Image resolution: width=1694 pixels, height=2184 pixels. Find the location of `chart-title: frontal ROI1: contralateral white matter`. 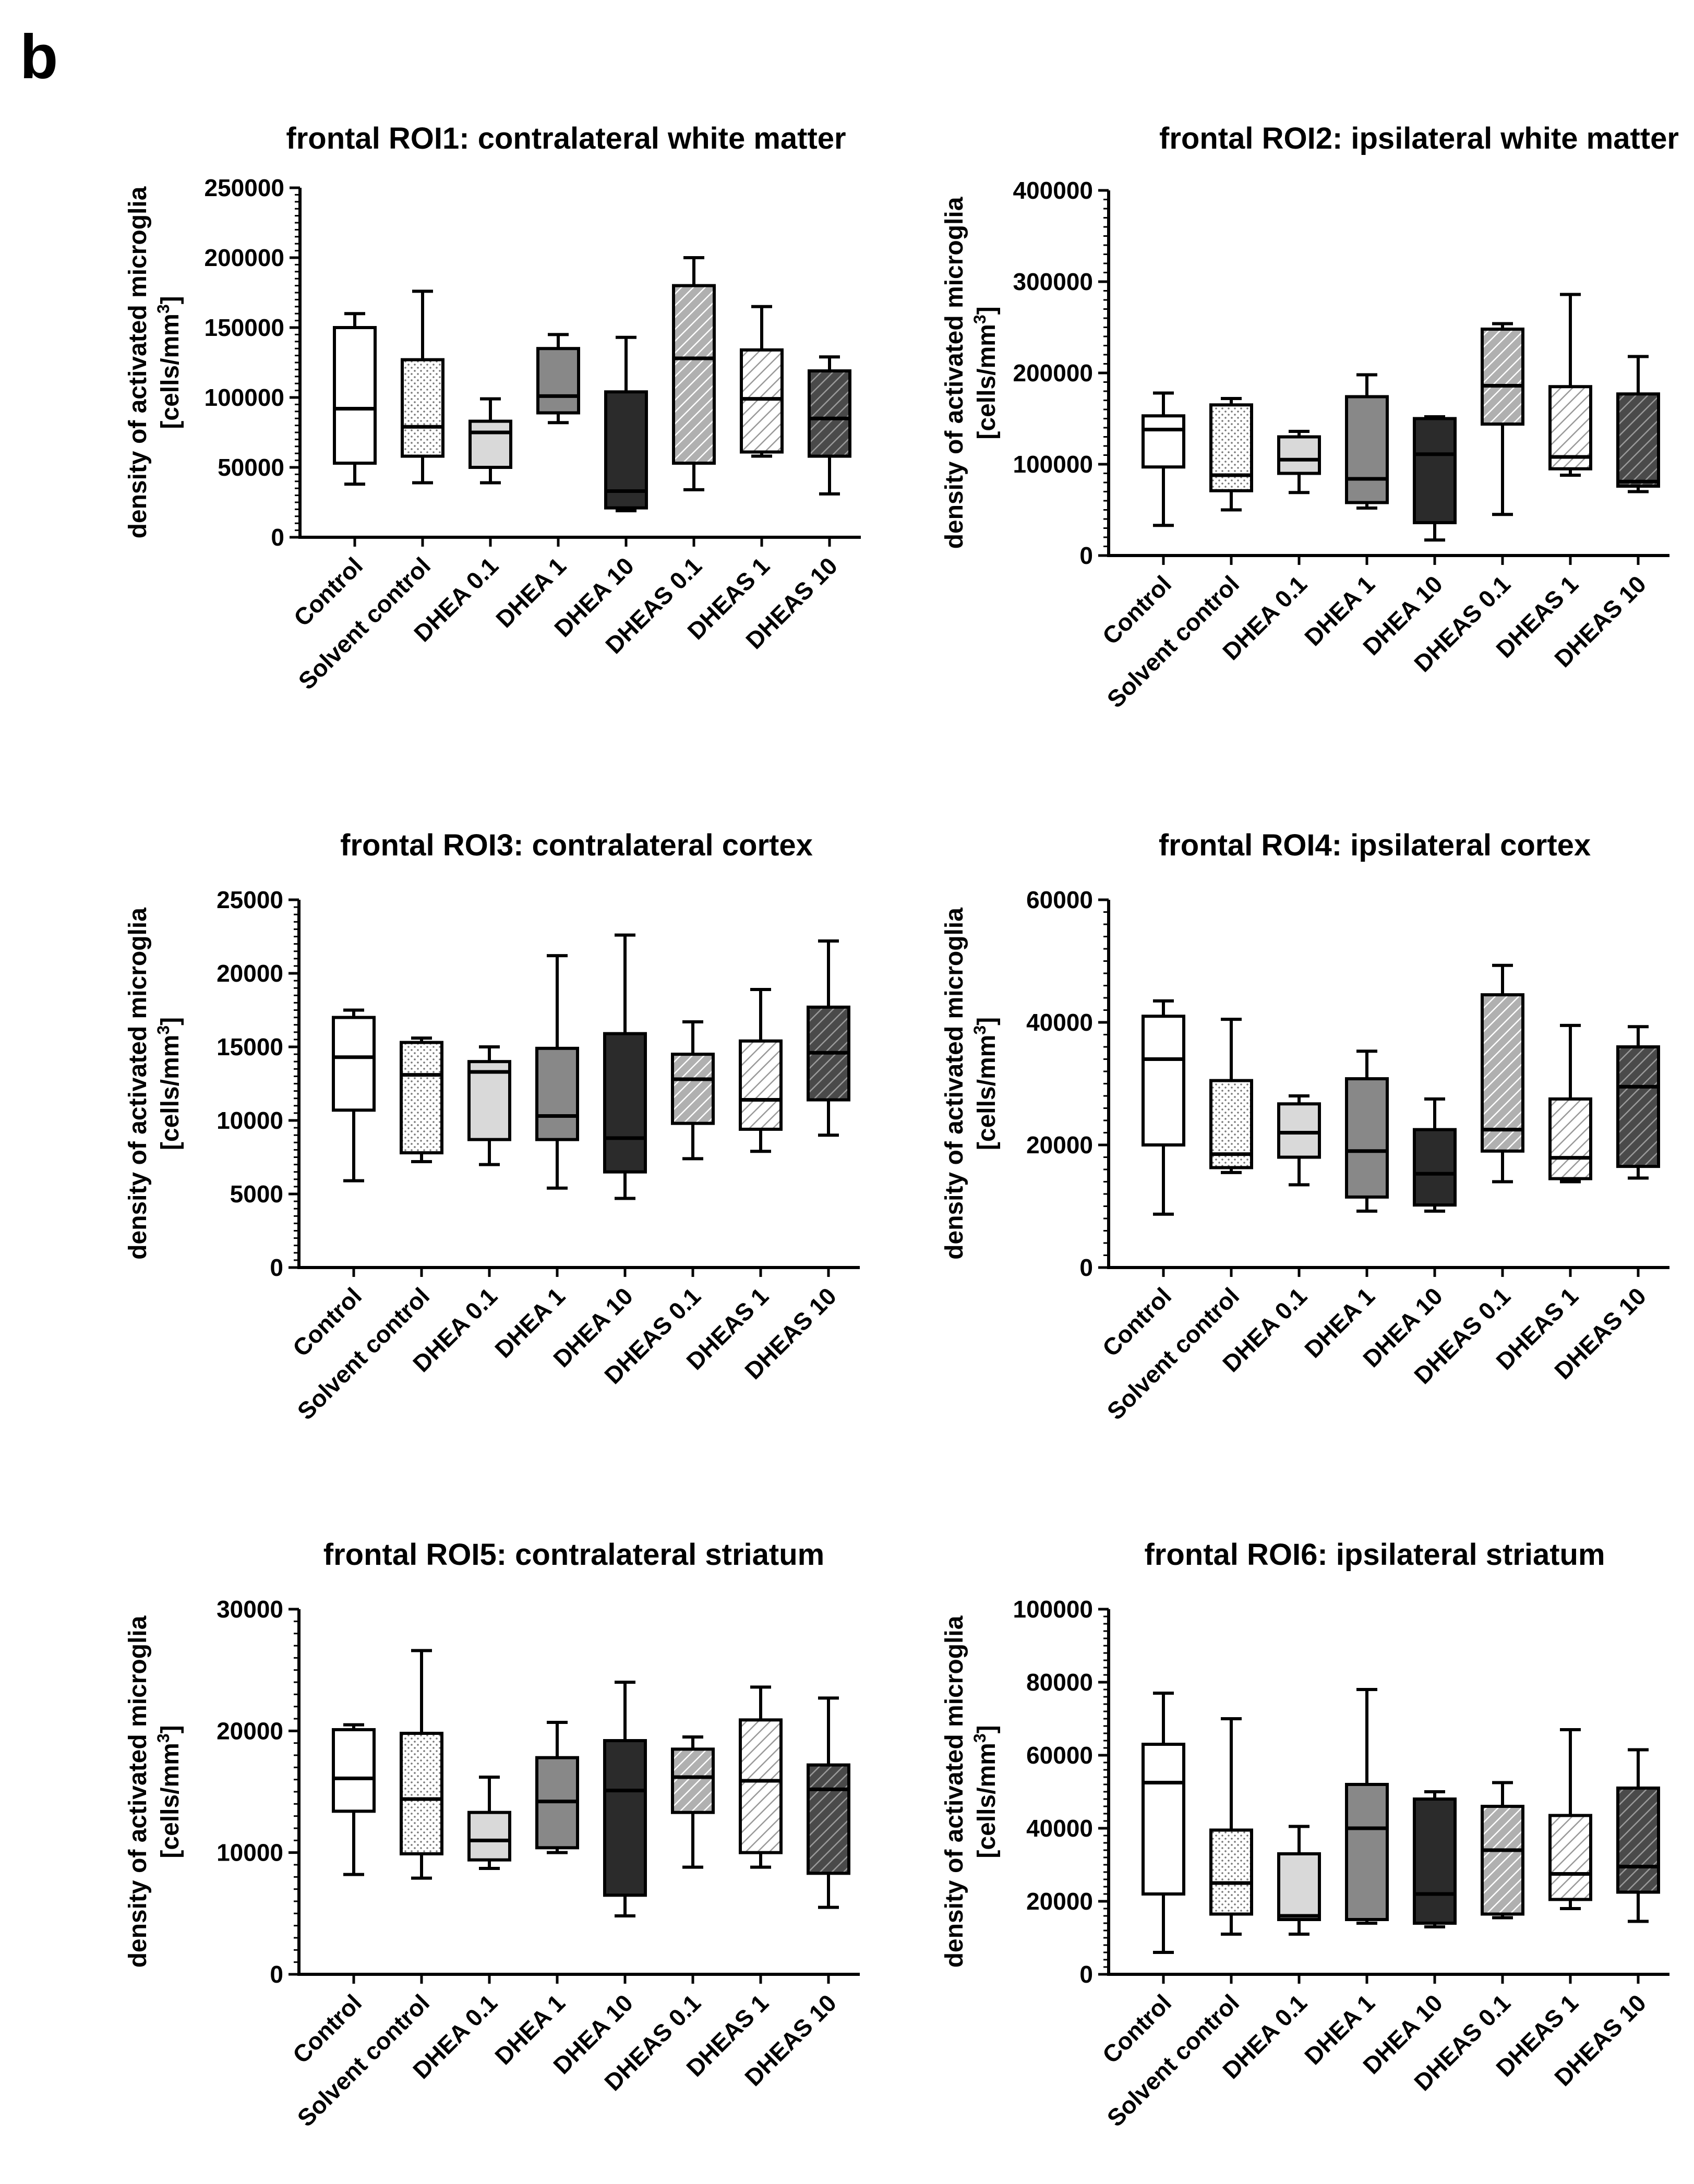

chart-title: frontal ROI1: contralateral white matter is located at coordinates (566, 138).